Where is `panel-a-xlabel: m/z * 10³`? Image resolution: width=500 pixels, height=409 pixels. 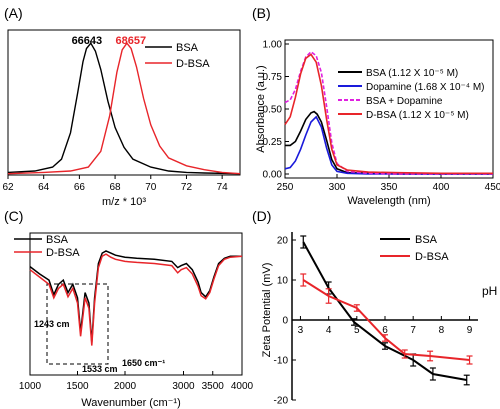 panel-a-xlabel: m/z * 10³ is located at coordinates (124, 202).